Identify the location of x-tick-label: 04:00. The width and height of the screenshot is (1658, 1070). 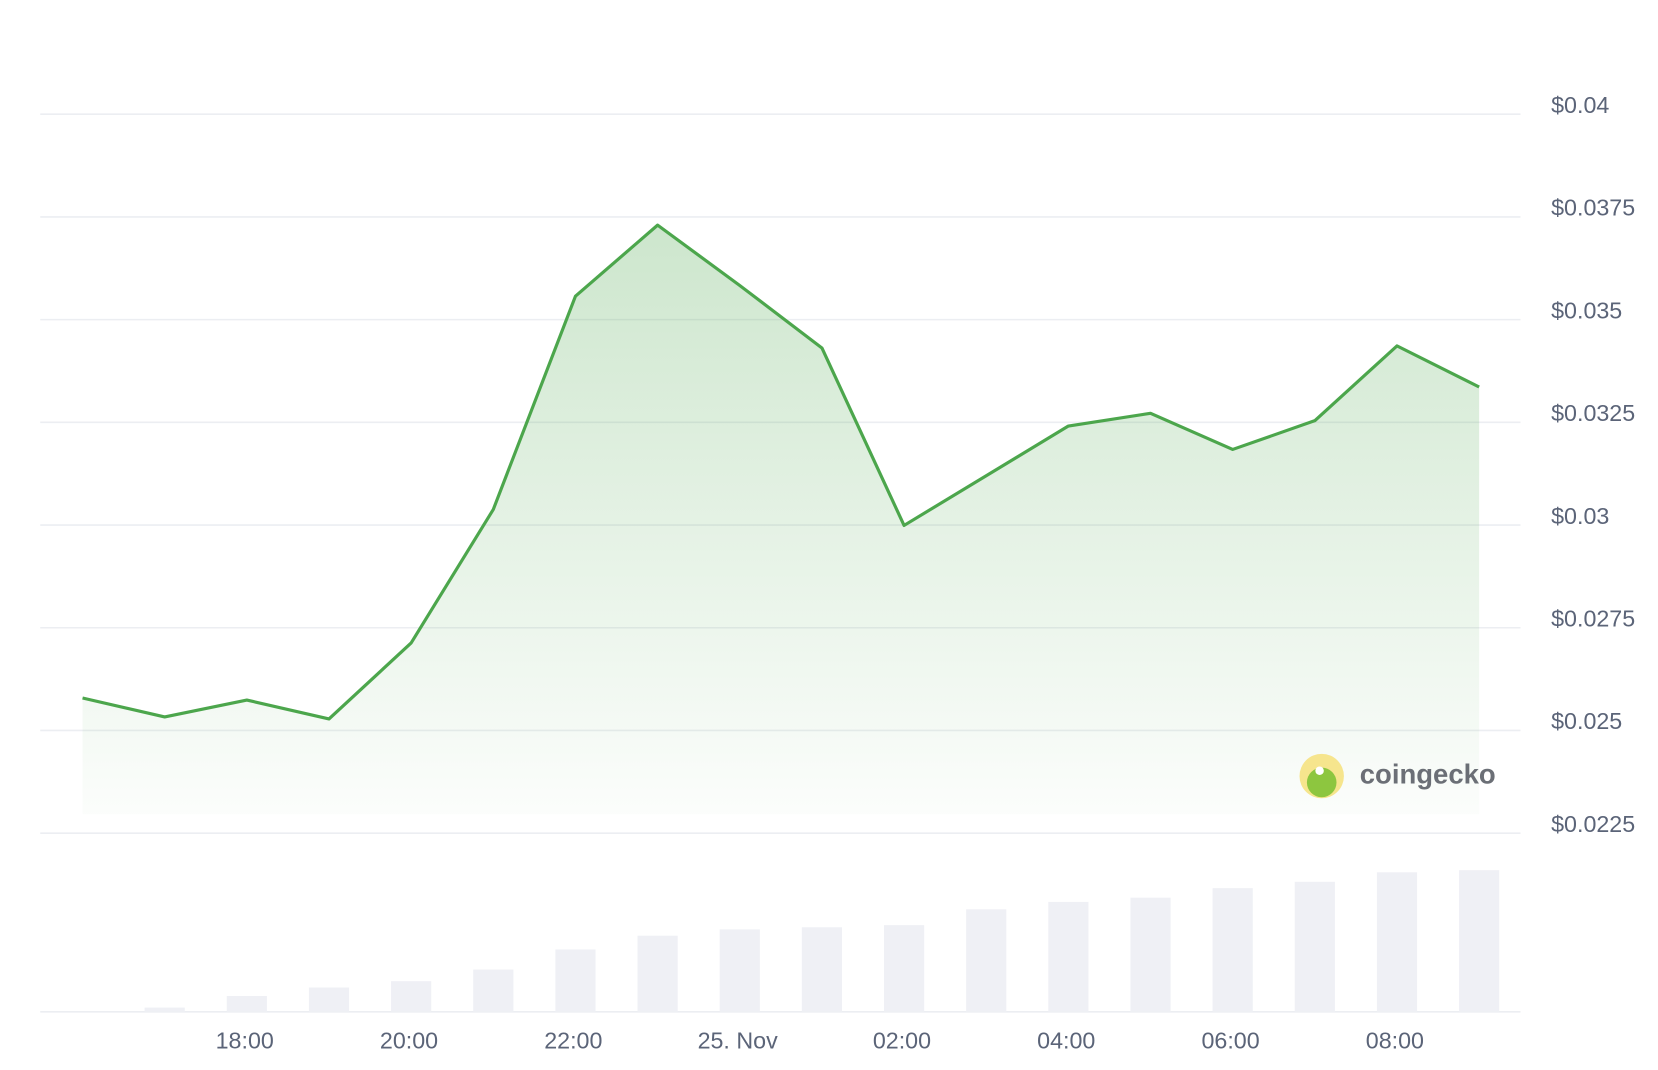
(1066, 1041).